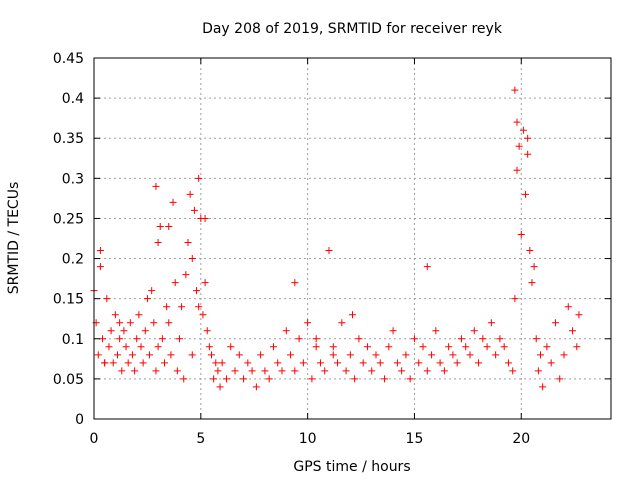 This screenshot has height=480, width=640. Describe the element at coordinates (68, 139) in the screenshot. I see `y-tick-label: 0.35` at that location.